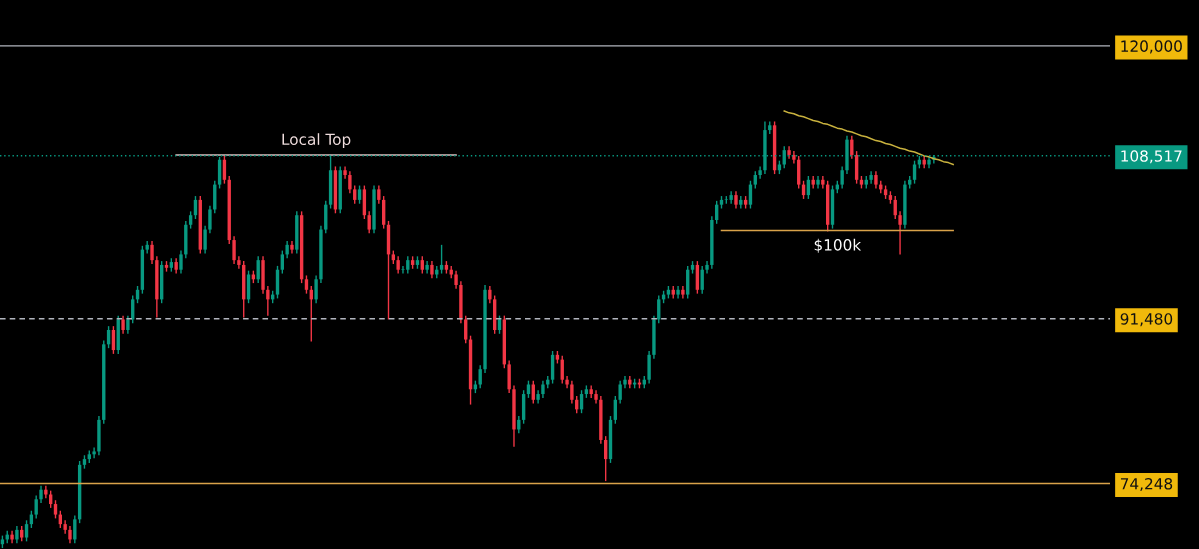 Image resolution: width=1199 pixels, height=549 pixels. Describe the element at coordinates (316, 140) in the screenshot. I see `annotation: Local Top` at that location.